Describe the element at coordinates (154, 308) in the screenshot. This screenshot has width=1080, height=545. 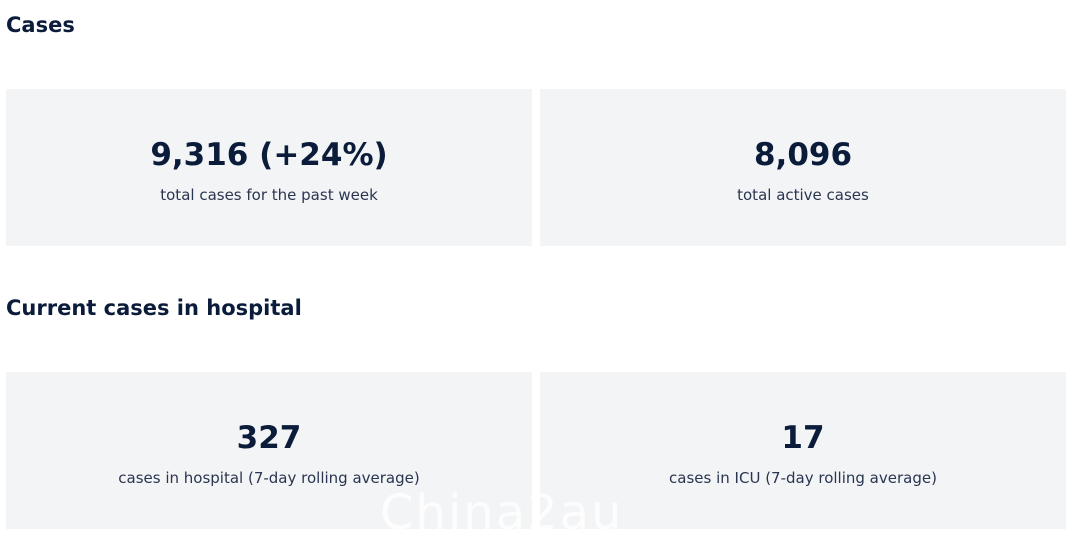
I see `section-heading: Current cases in hospital` at that location.